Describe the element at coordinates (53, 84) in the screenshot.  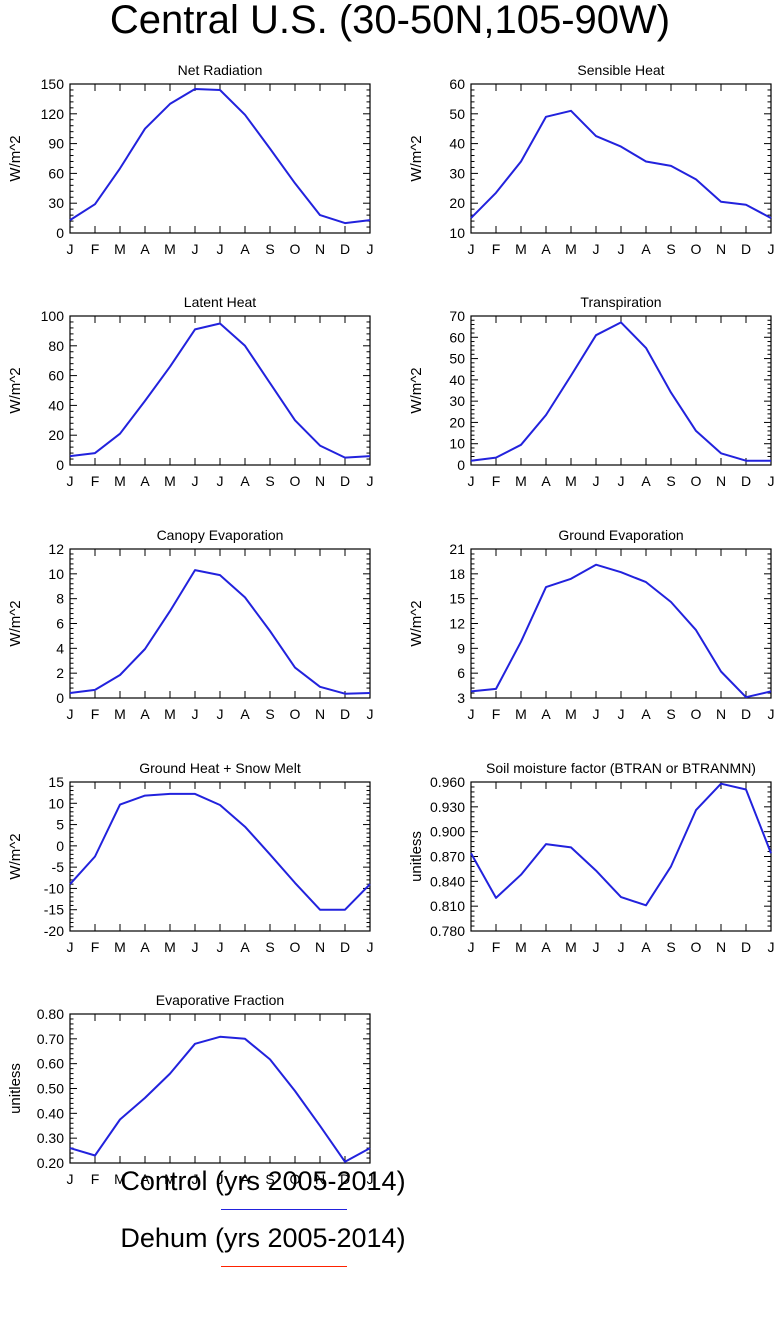
I see `y-tick-label: 150` at that location.